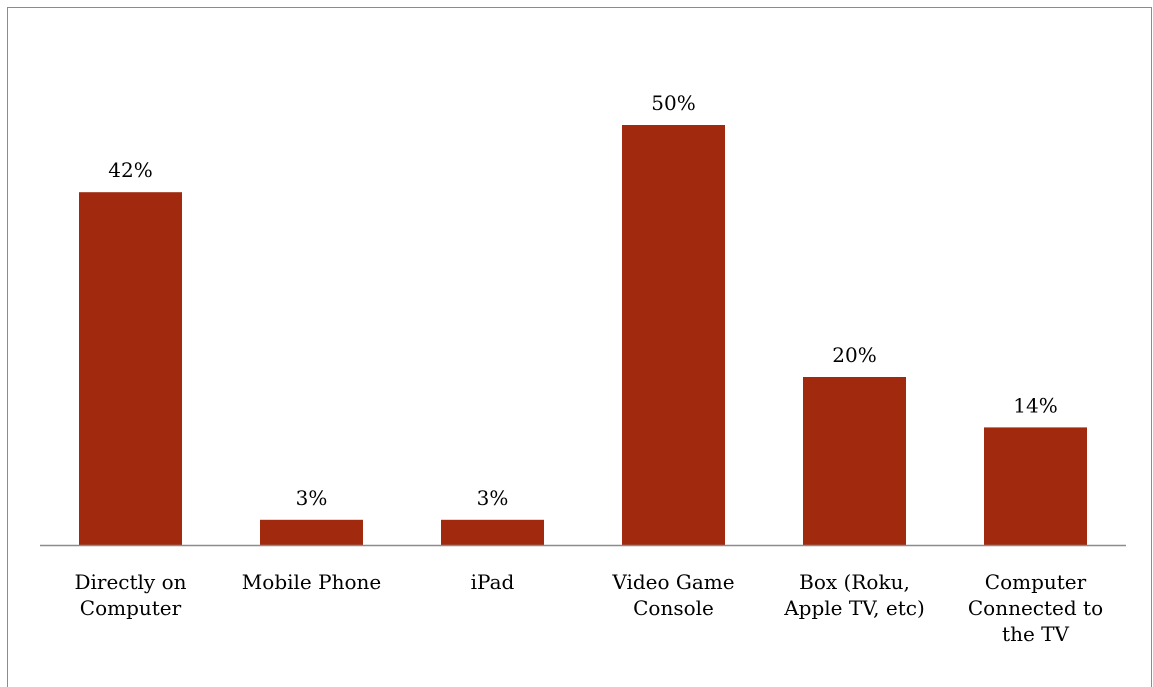  I want to click on x-tick-label: Computer Connected to the TV, so click(1035, 608).